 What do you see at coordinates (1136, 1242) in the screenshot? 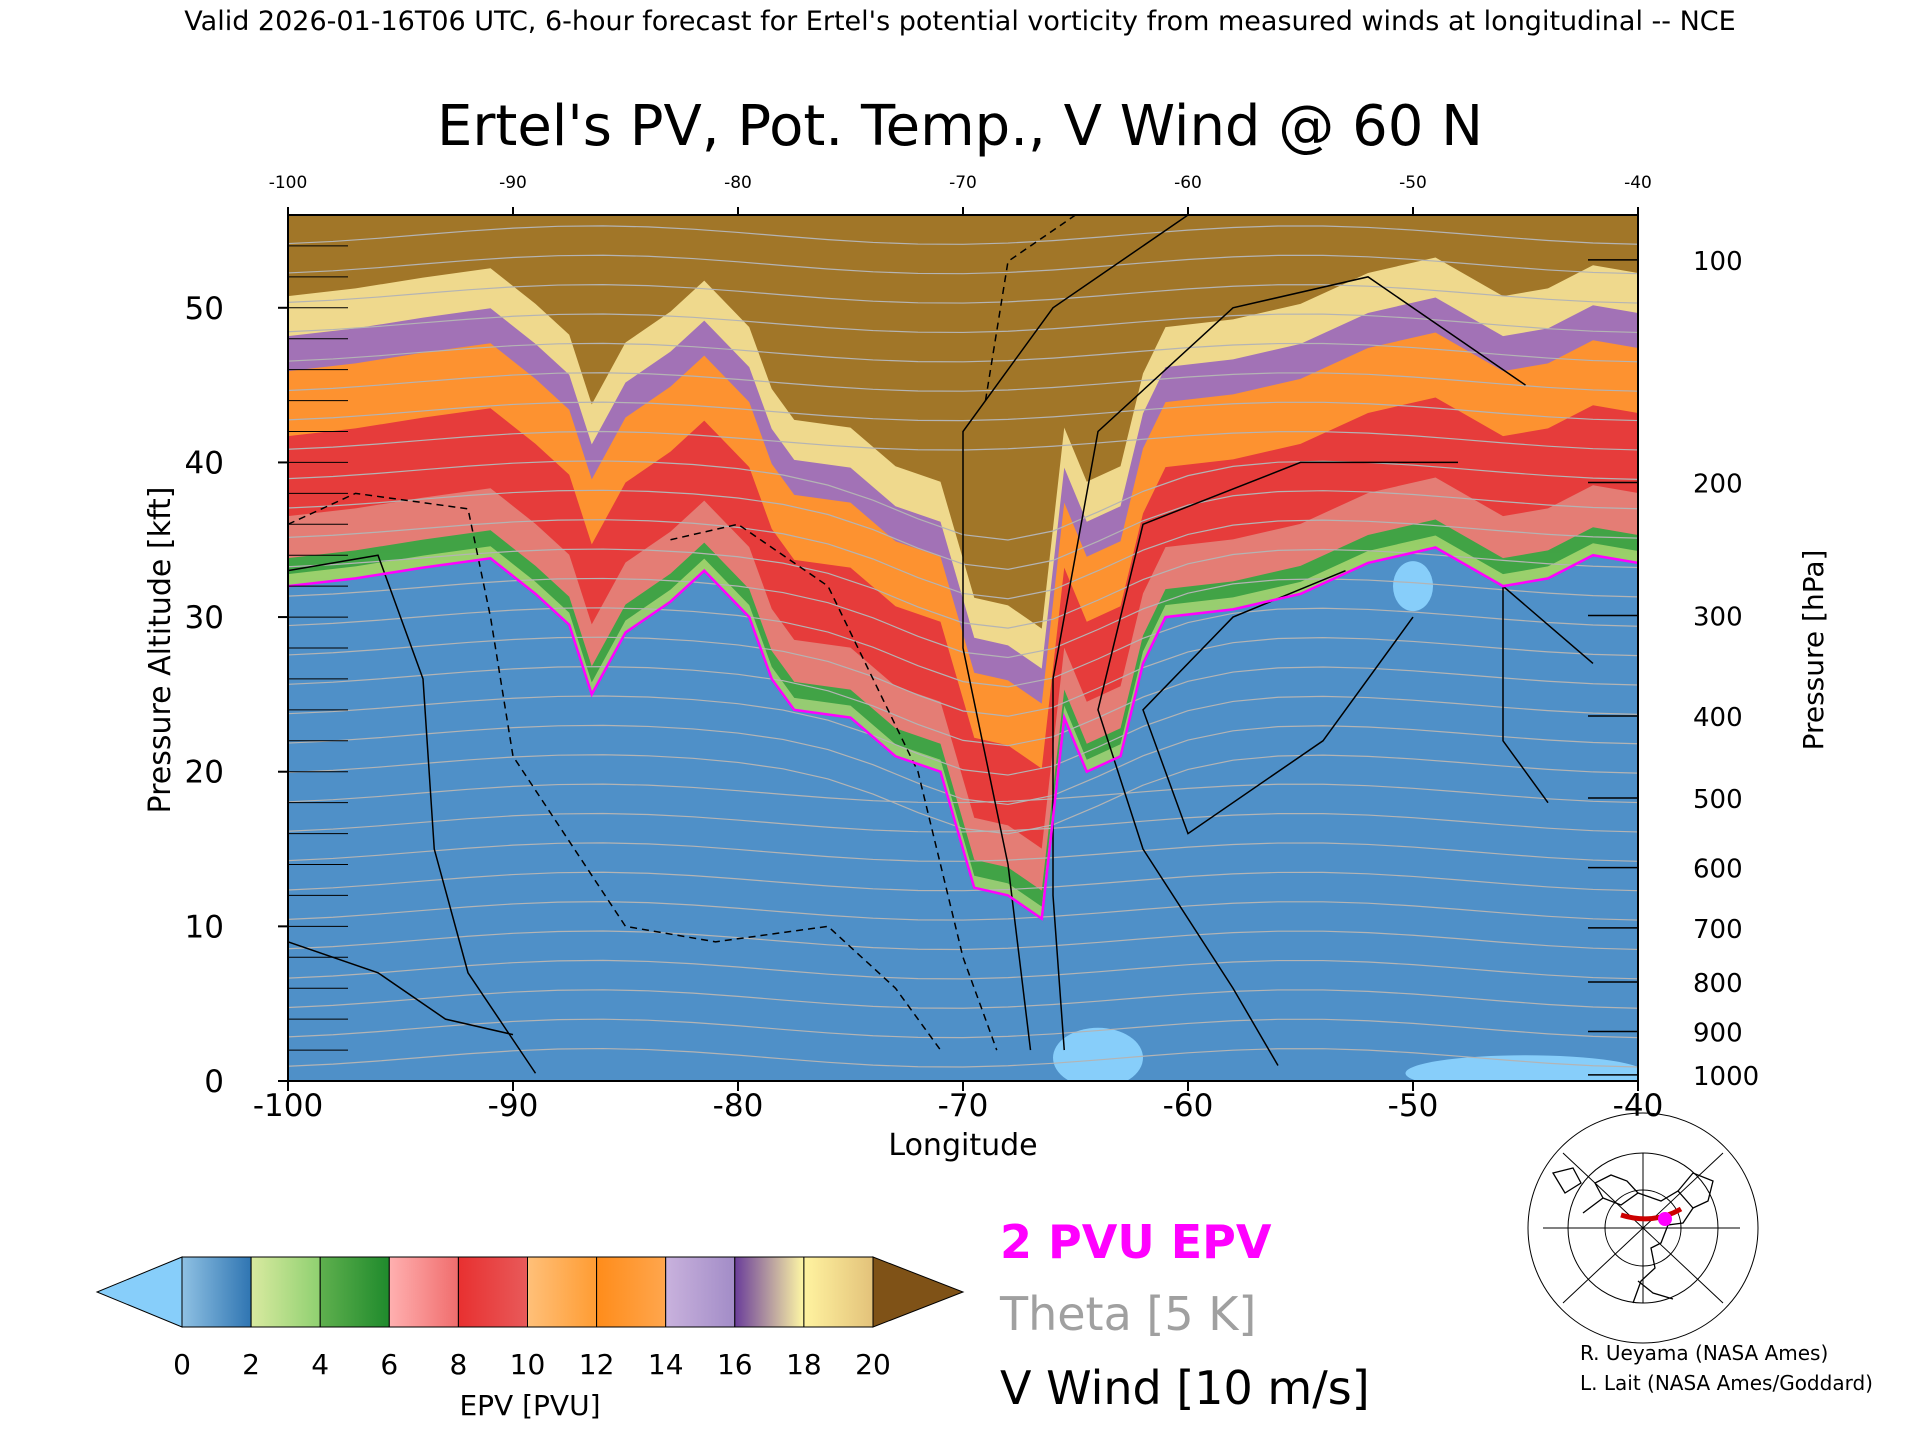
I see `legend-pv-label: 2 PVU EPV` at bounding box center [1136, 1242].